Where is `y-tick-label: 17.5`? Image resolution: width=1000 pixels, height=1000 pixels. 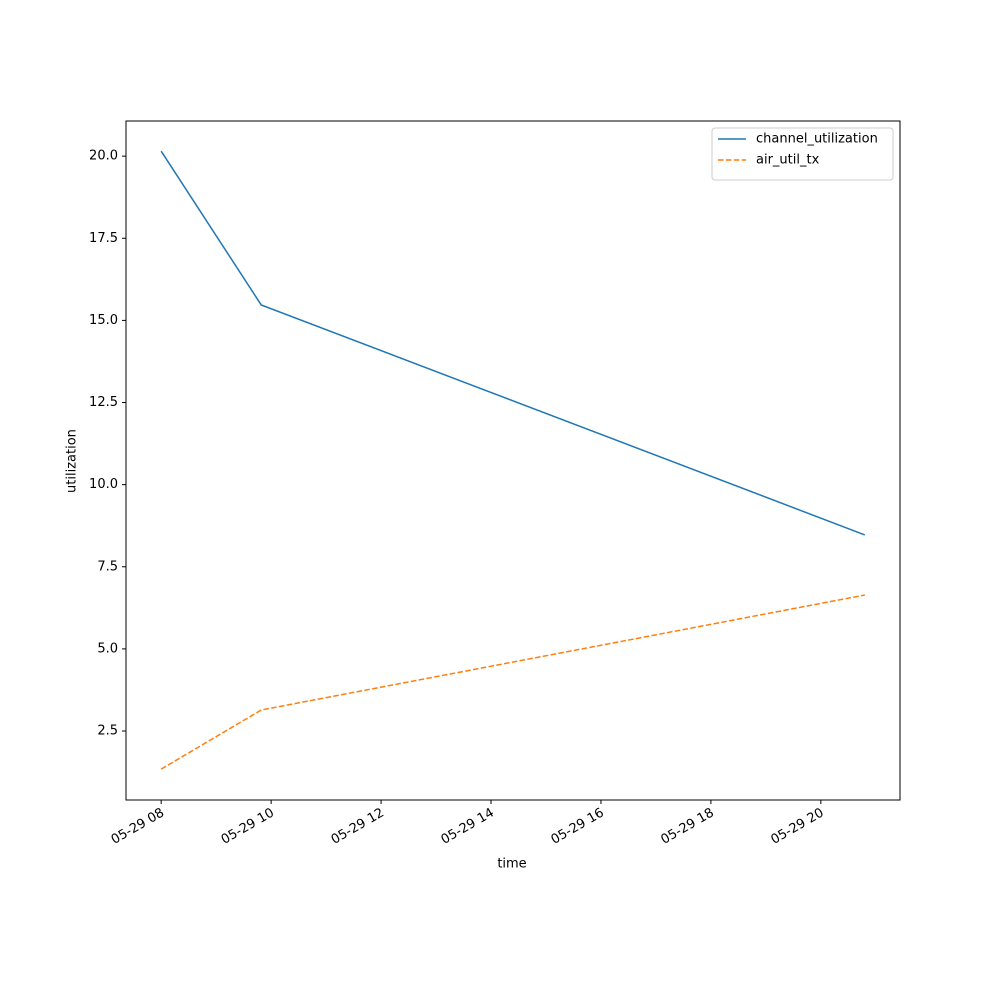 y-tick-label: 17.5 is located at coordinates (103, 238).